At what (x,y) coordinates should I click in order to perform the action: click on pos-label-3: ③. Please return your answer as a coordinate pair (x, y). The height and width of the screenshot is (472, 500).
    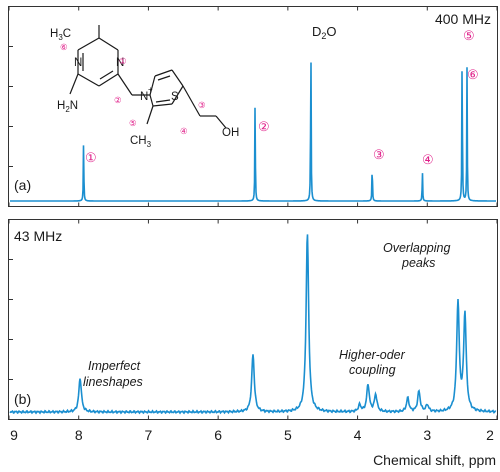
    Looking at the image, I should click on (202, 105).